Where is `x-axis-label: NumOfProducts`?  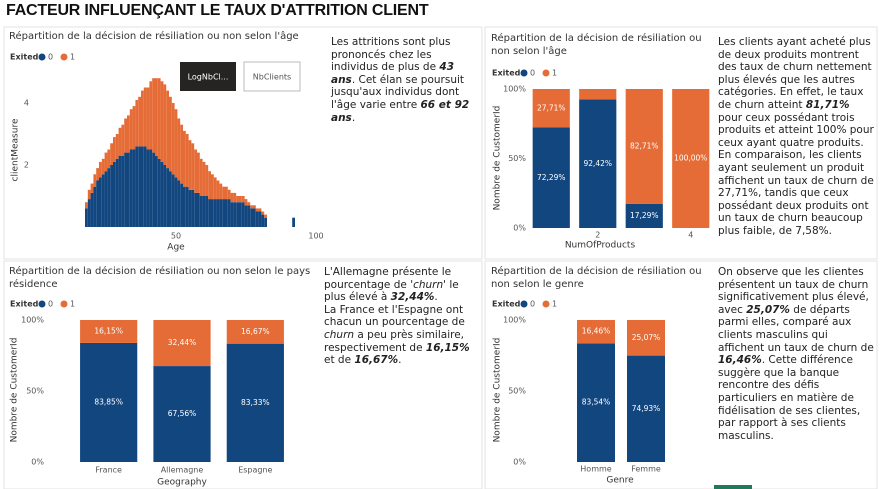
x-axis-label: NumOfProducts is located at coordinates (600, 246).